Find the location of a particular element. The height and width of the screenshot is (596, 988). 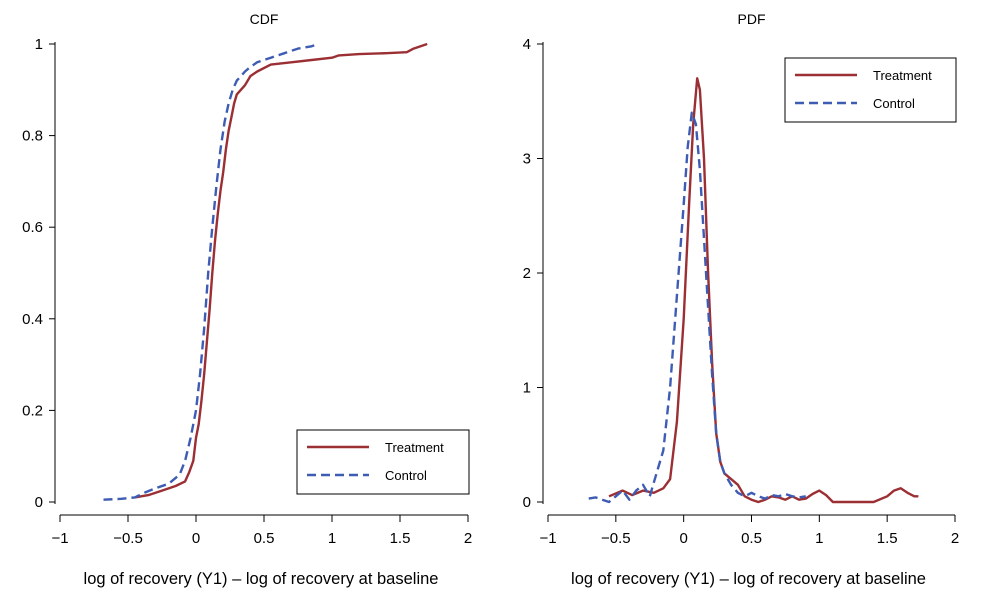

y-tick-label: 4 is located at coordinates (527, 44).